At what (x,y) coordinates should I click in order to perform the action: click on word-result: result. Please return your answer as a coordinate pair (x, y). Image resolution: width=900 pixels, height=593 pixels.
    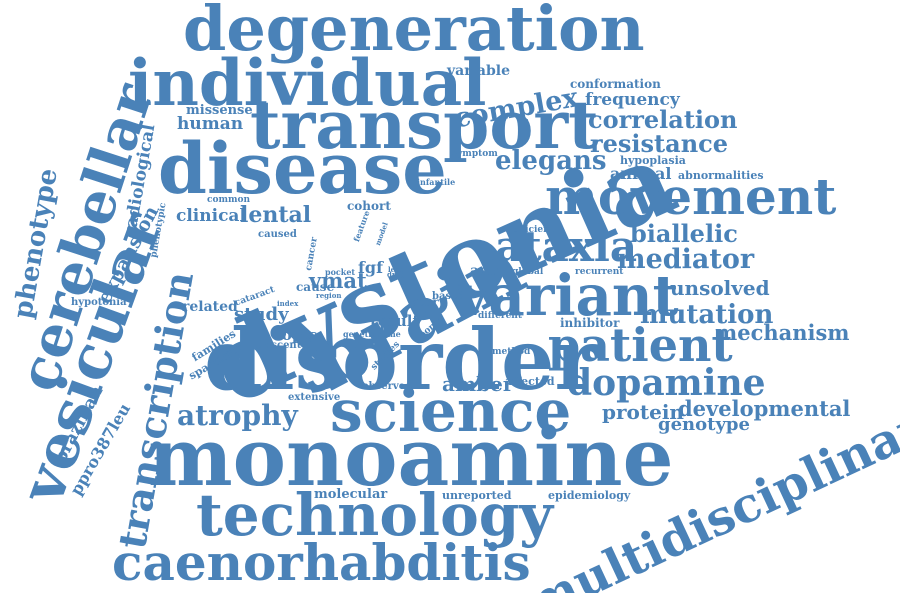
    Looking at the image, I should click on (395, 321).